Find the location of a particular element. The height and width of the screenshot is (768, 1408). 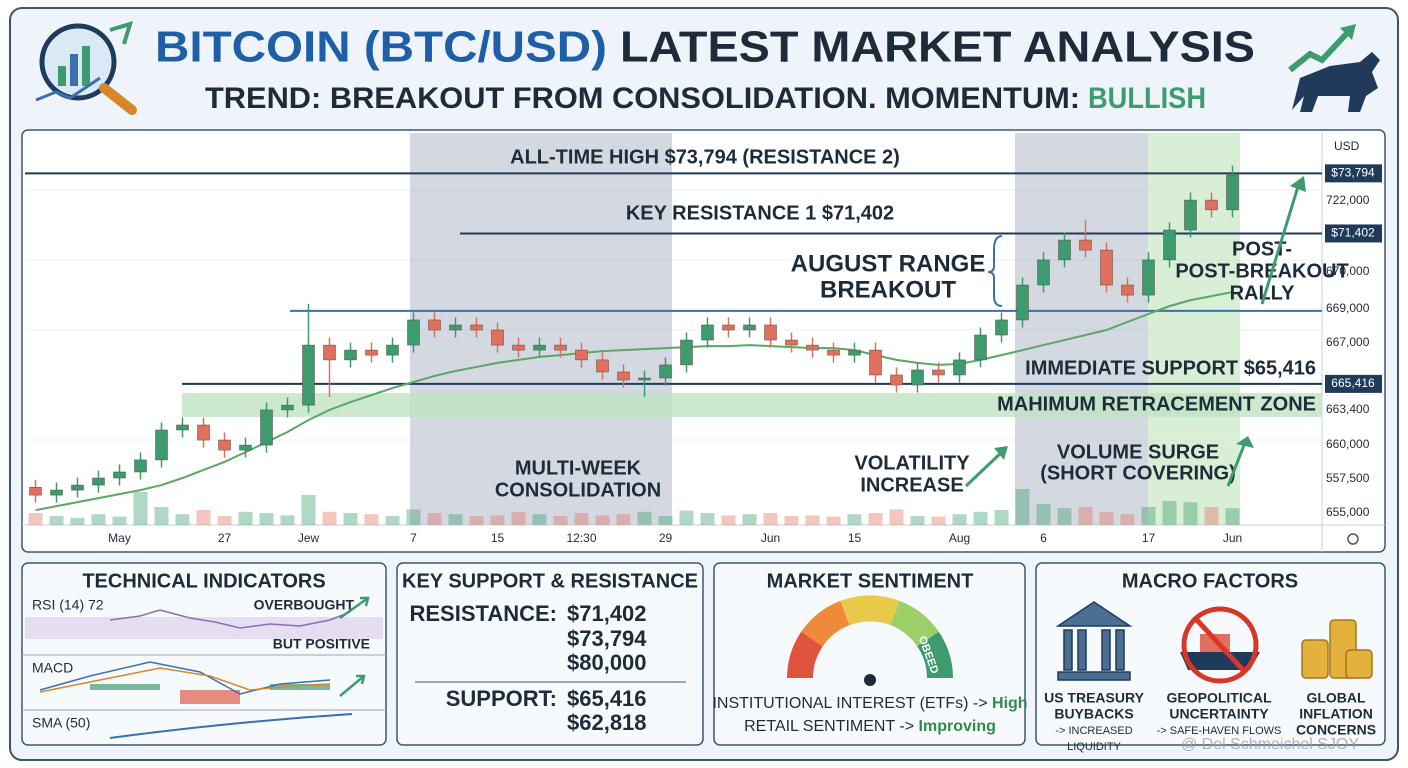

price-tag-label: $71,402 is located at coordinates (1353, 233).